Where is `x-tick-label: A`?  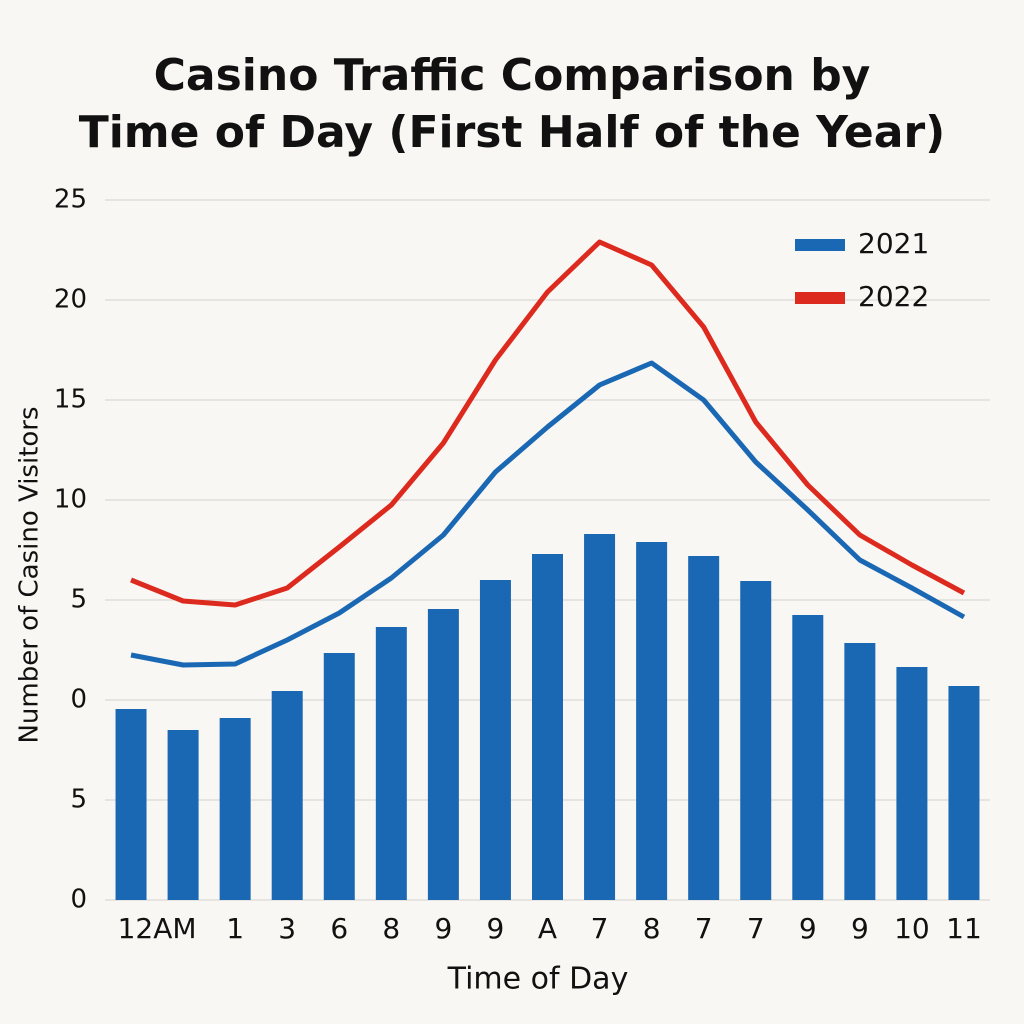
x-tick-label: A is located at coordinates (547, 928).